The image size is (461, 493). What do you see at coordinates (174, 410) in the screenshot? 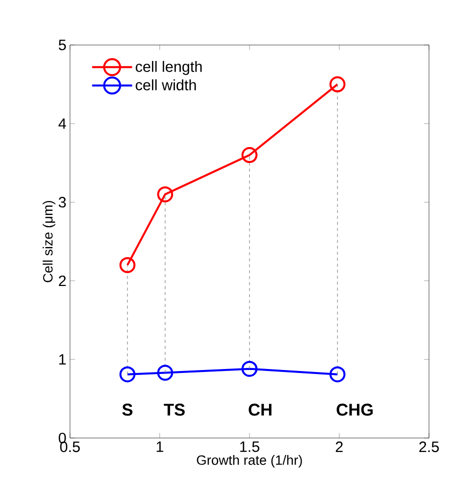
I see `annotation: TS` at bounding box center [174, 410].